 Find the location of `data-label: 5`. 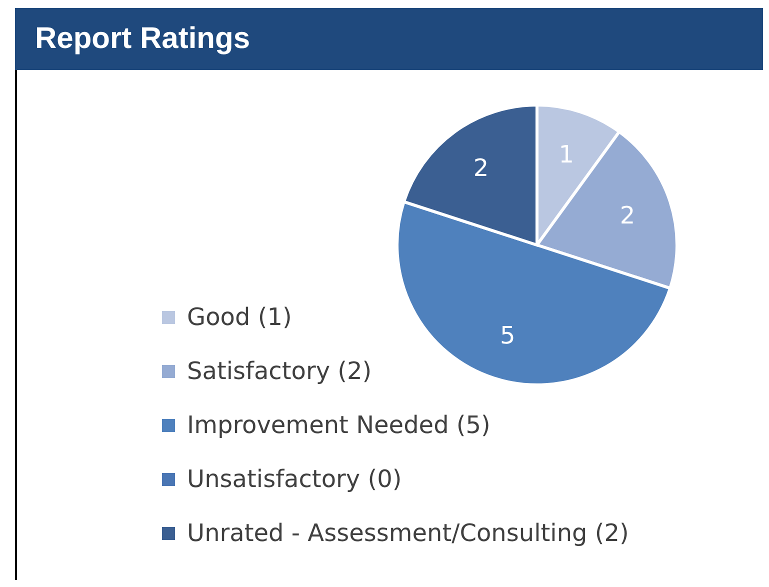

data-label: 5 is located at coordinates (508, 336).